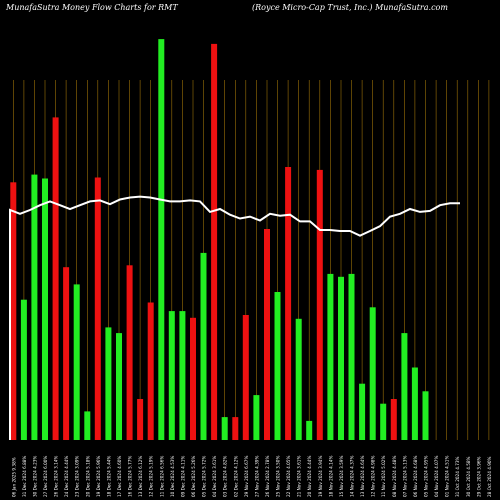  Describe the element at coordinates (87, 476) in the screenshot. I see `x-tick-label: 20 Dec 2024 5.18%` at that location.